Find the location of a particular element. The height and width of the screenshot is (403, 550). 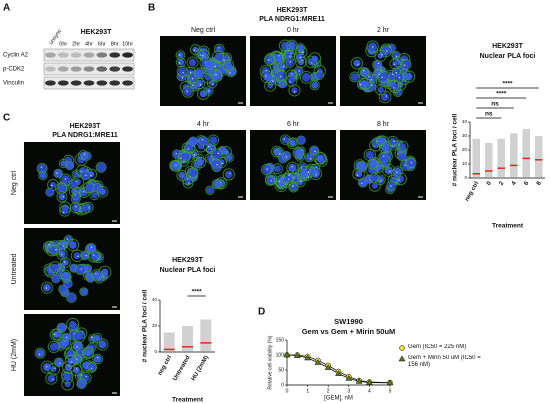

significance-label: ns is located at coordinates (489, 114).